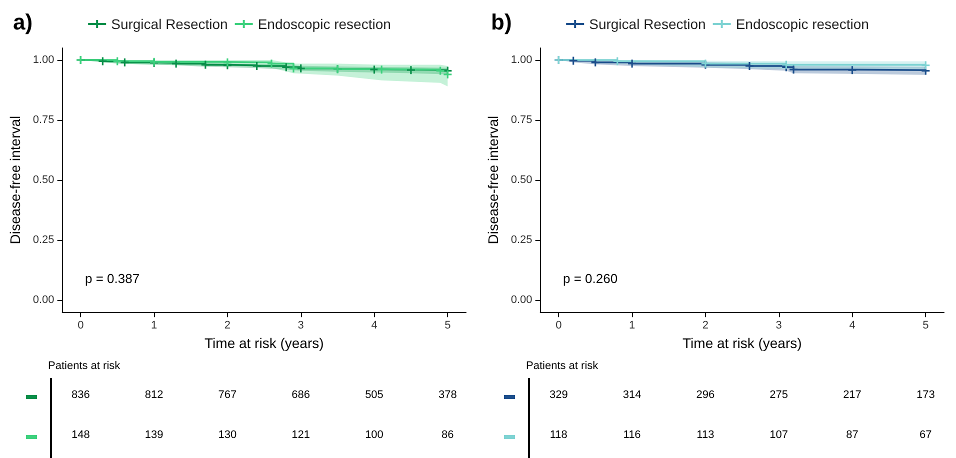  What do you see at coordinates (590, 278) in the screenshot?
I see `annotation: p = 0.260` at bounding box center [590, 278].